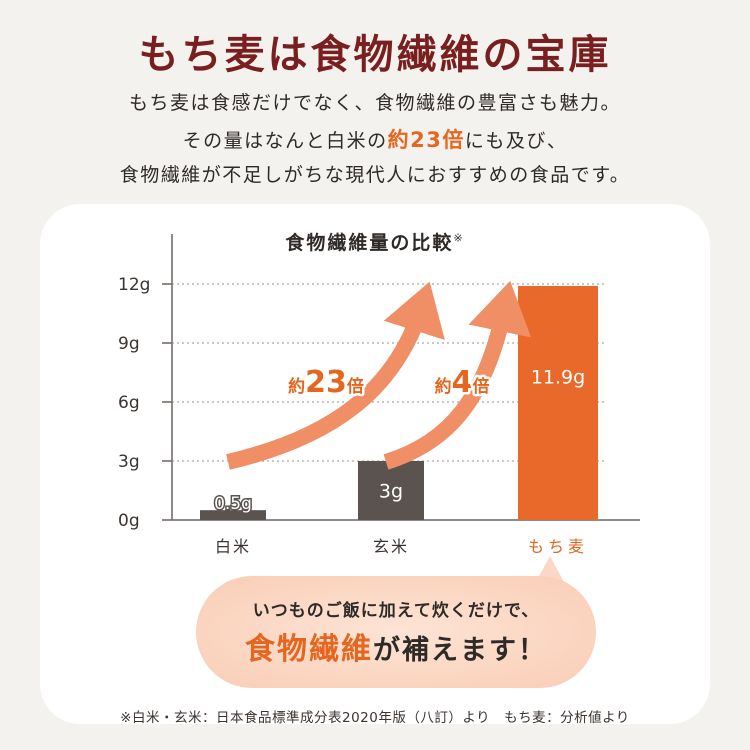  What do you see at coordinates (516, 141) in the screenshot?
I see `intro-line-2-post: にも及び、` at bounding box center [516, 141].